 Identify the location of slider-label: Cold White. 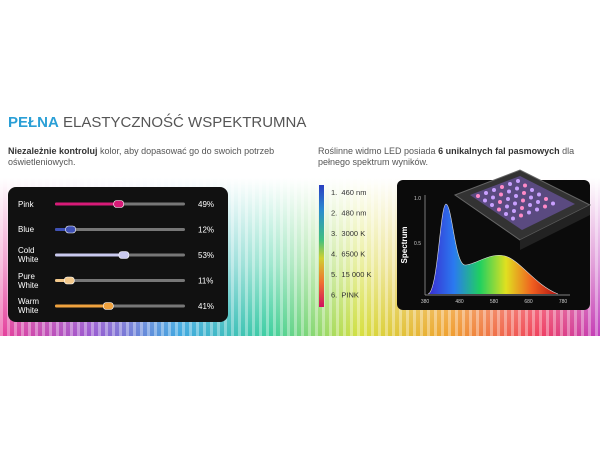
(28, 255).